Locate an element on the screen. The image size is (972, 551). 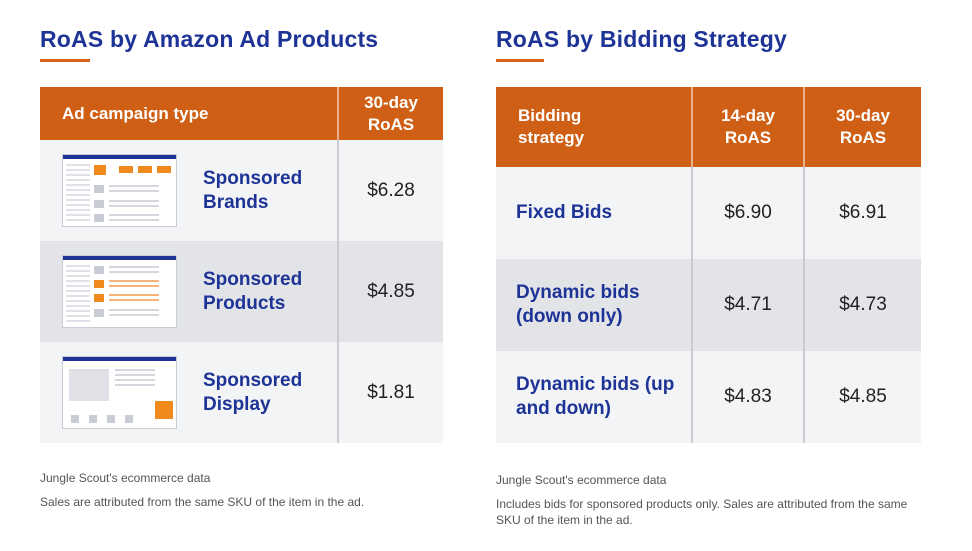
roas-14-value: $4.83 is located at coordinates (747, 397).